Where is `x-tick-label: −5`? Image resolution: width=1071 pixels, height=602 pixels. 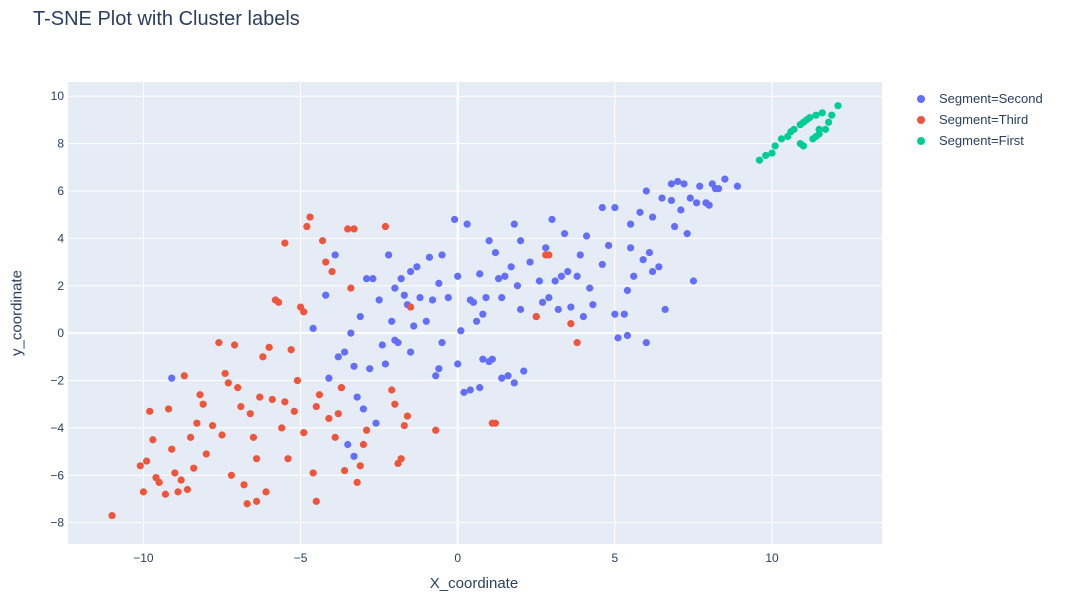
x-tick-label: −5 is located at coordinates (301, 558).